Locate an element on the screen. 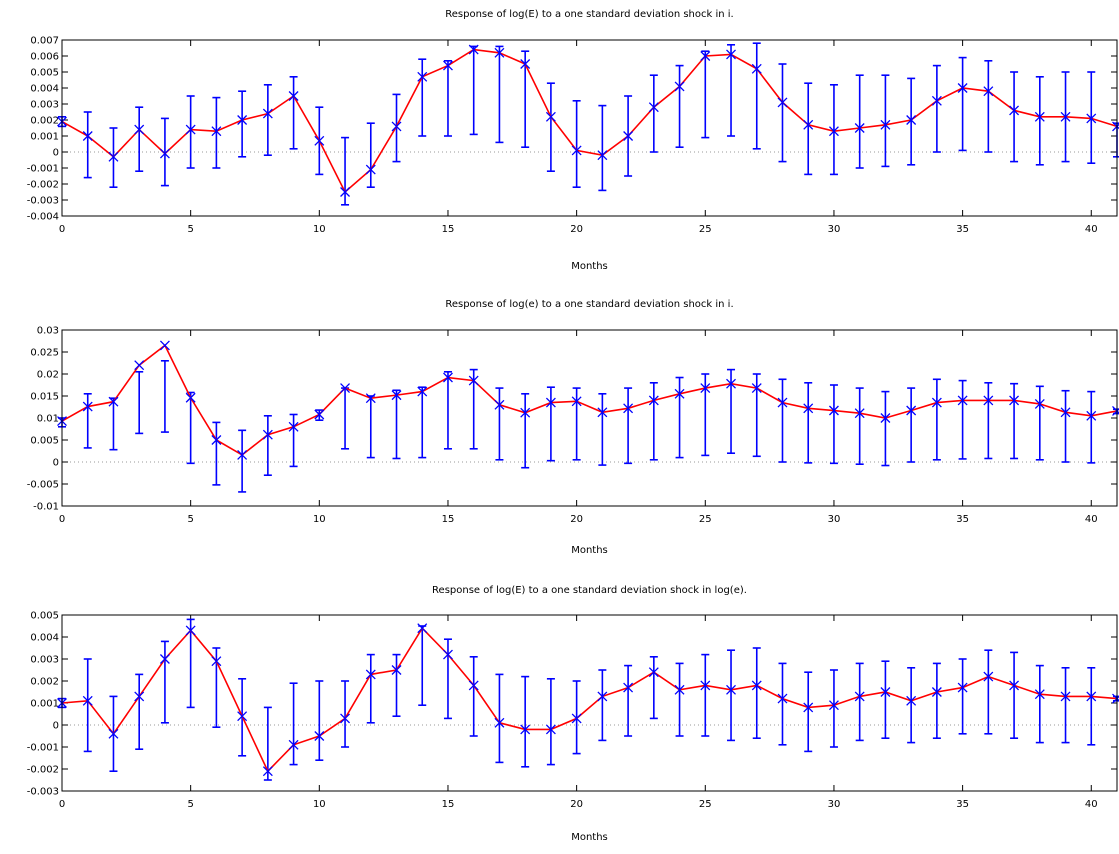 The height and width of the screenshot is (854, 1119). y-tick-label: -0.004 is located at coordinates (43, 217).